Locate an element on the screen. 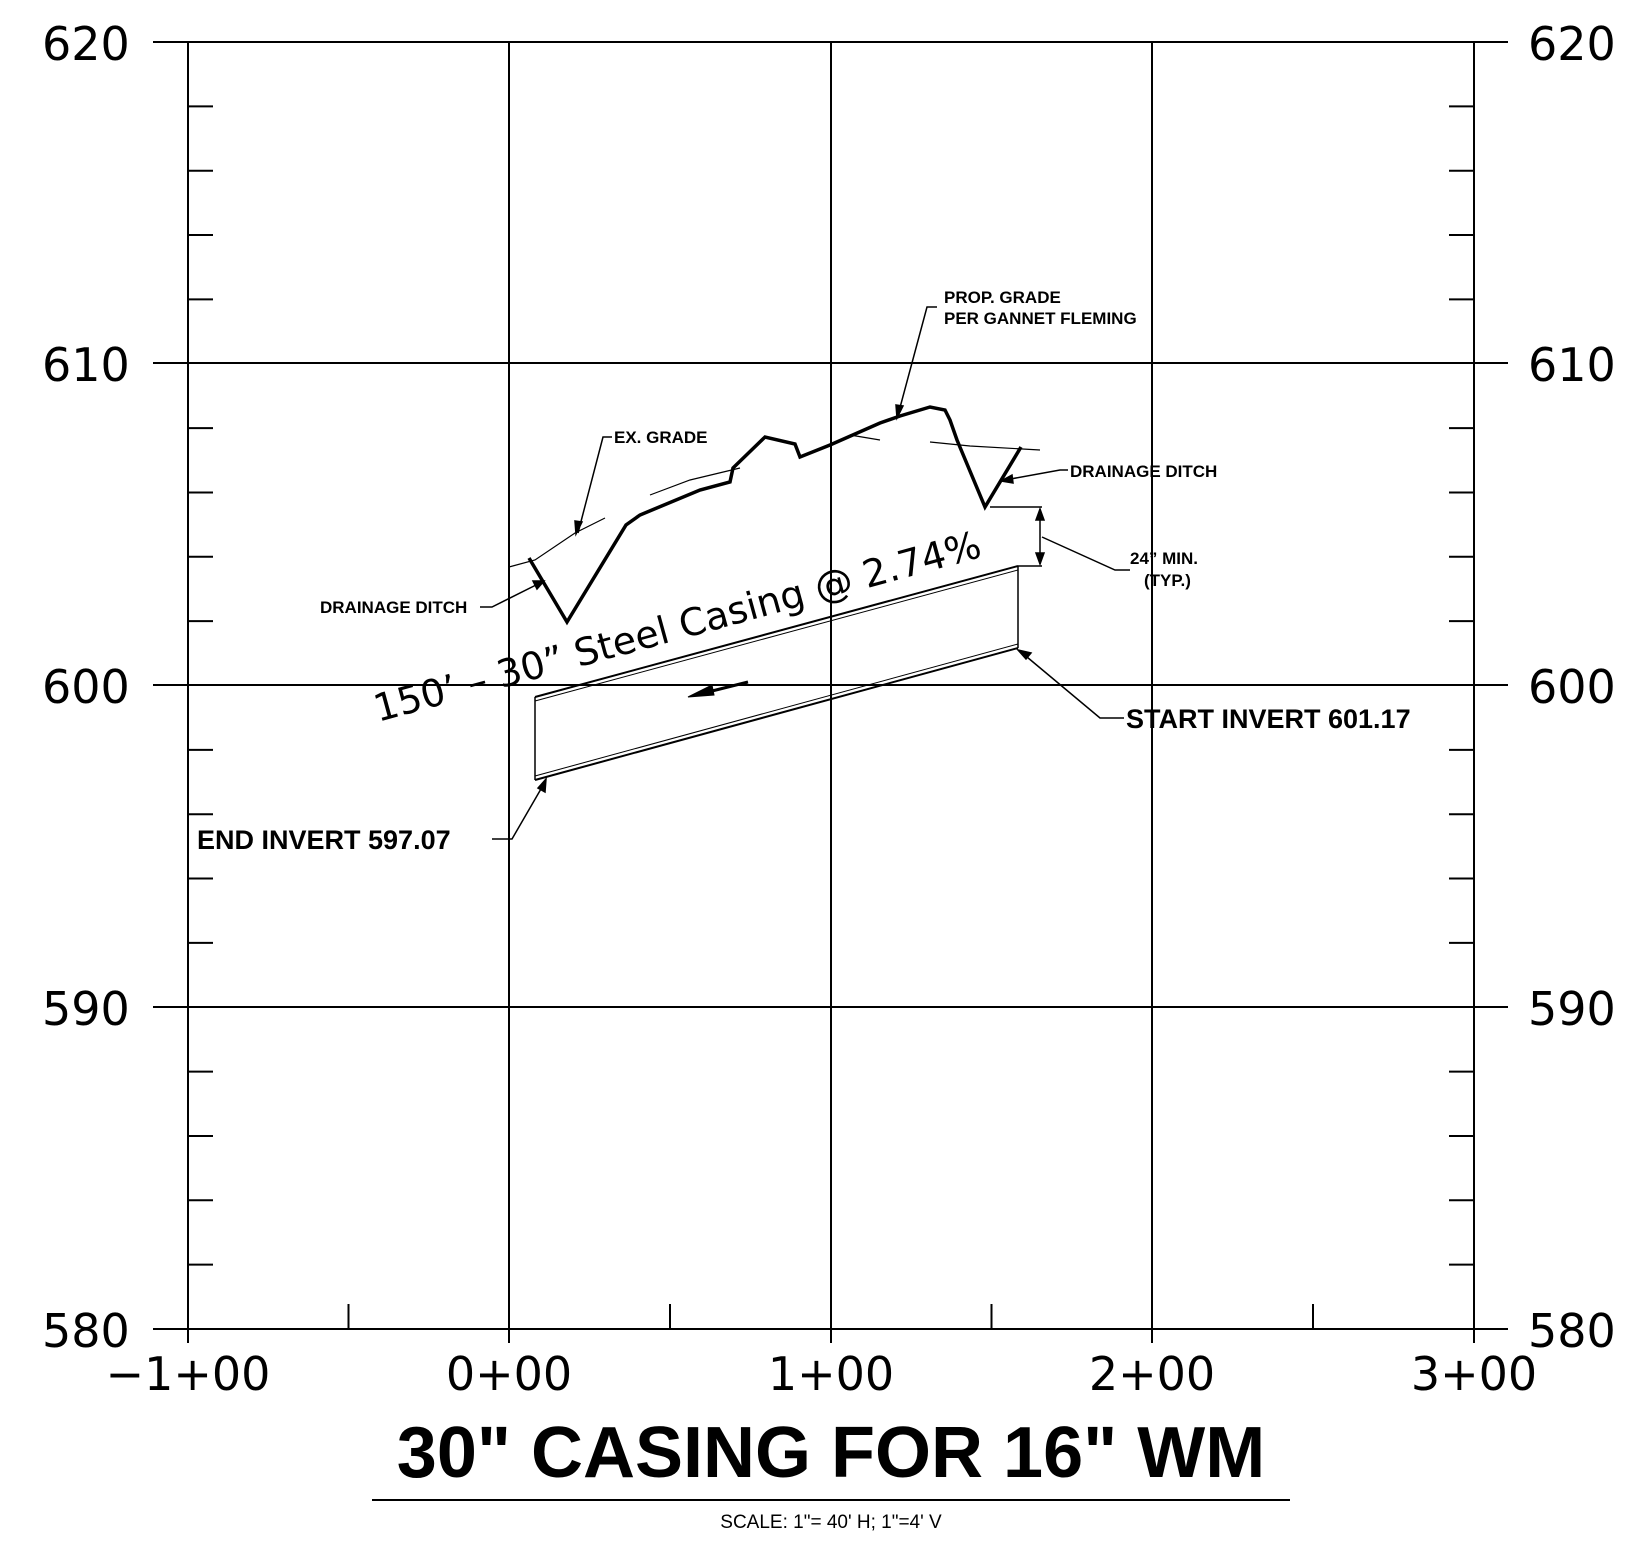 The width and height of the screenshot is (1633, 1541). casing-bottom-line-inner is located at coordinates (776, 710).